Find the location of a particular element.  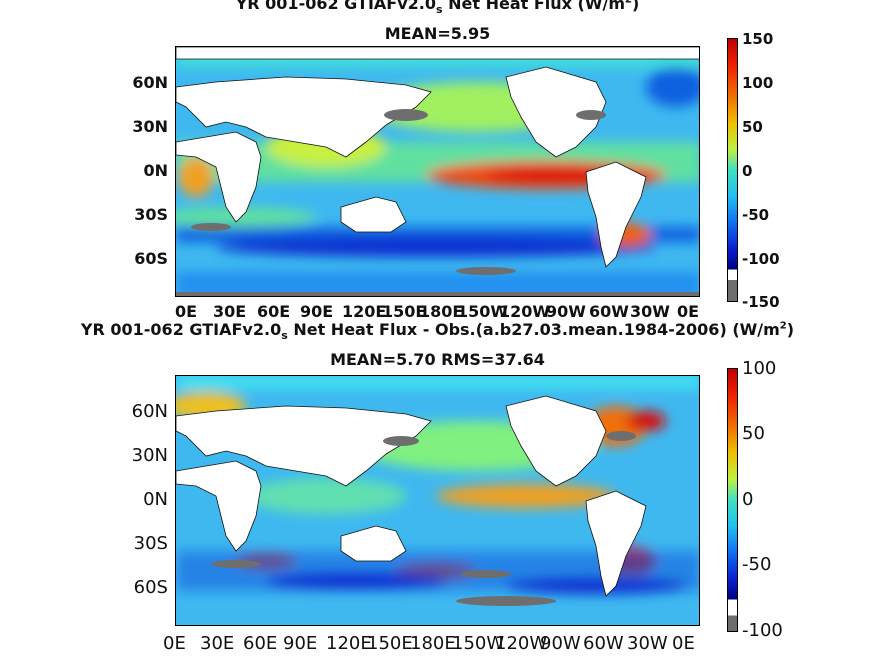

panel-stats: MEAN=5.70 RMS=37.64 is located at coordinates (437, 359).